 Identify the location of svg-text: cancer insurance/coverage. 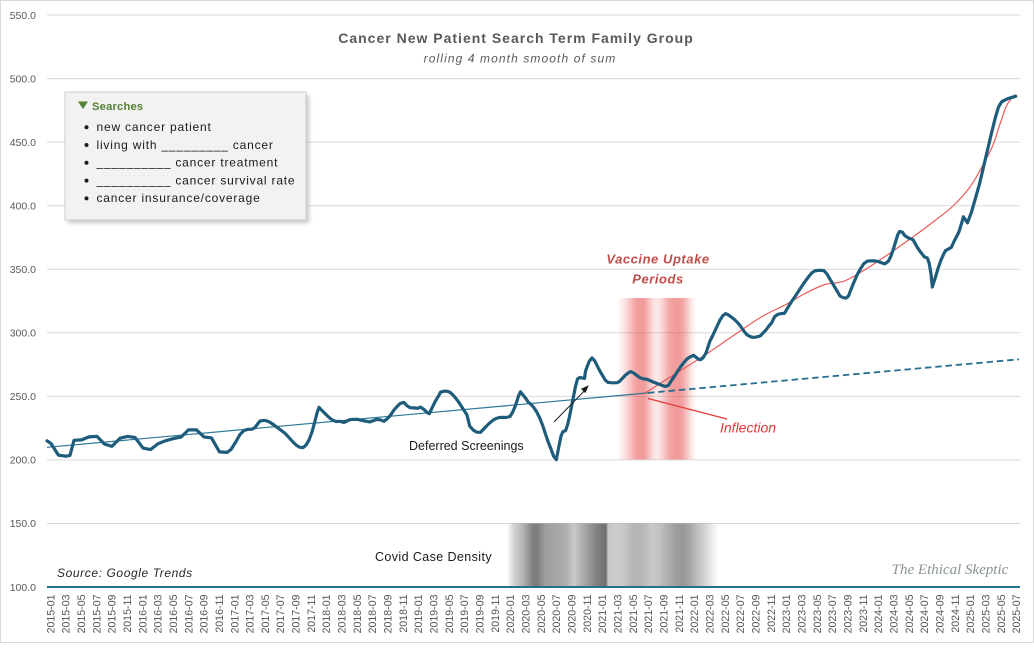
(179, 198).